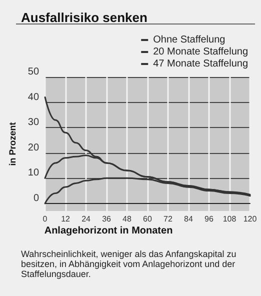 This screenshot has height=296, width=261. Describe the element at coordinates (36, 198) in the screenshot. I see `y-tick-label: 0` at that location.